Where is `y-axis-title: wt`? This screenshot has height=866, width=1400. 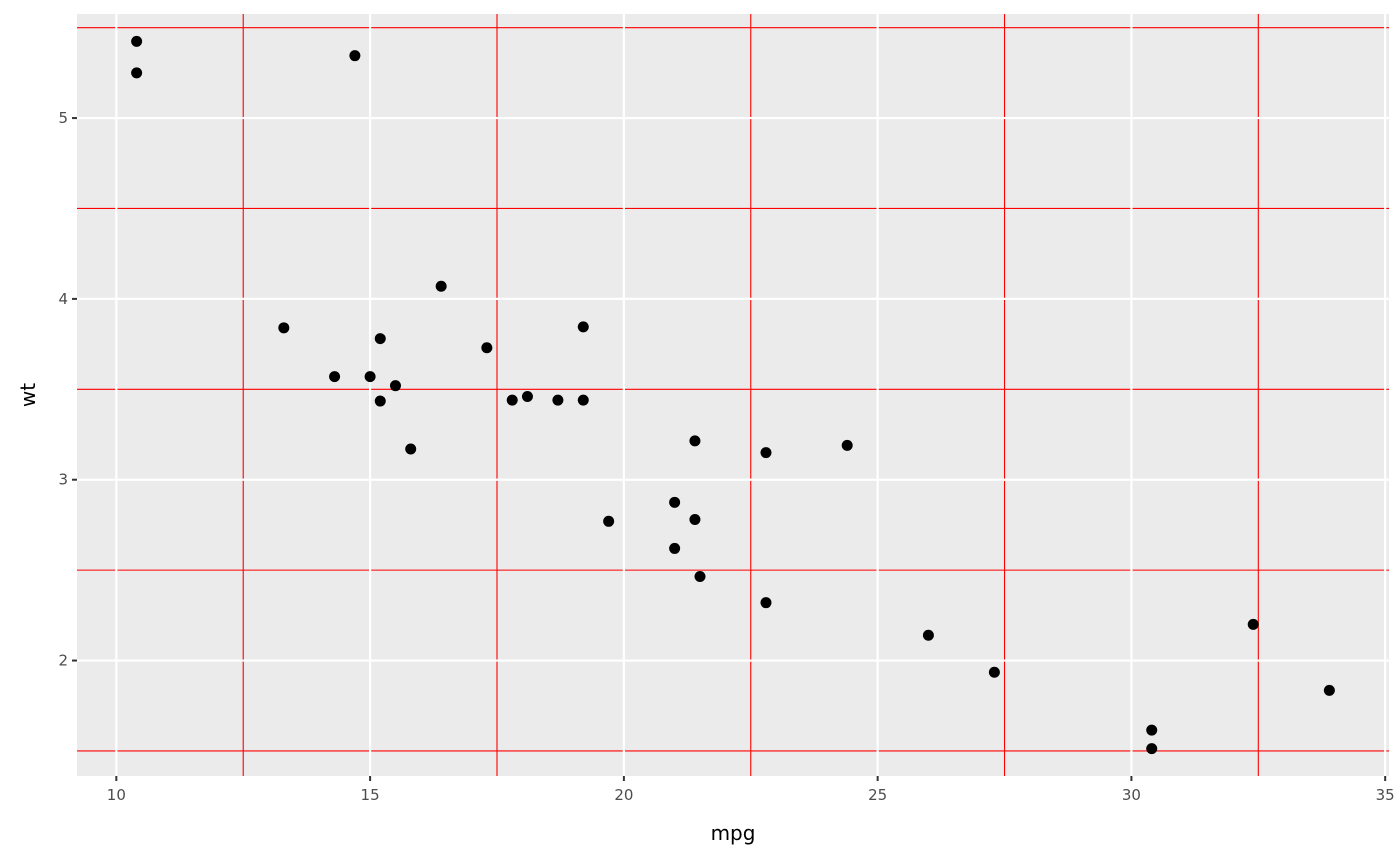 y-axis-title: wt is located at coordinates (28, 395).